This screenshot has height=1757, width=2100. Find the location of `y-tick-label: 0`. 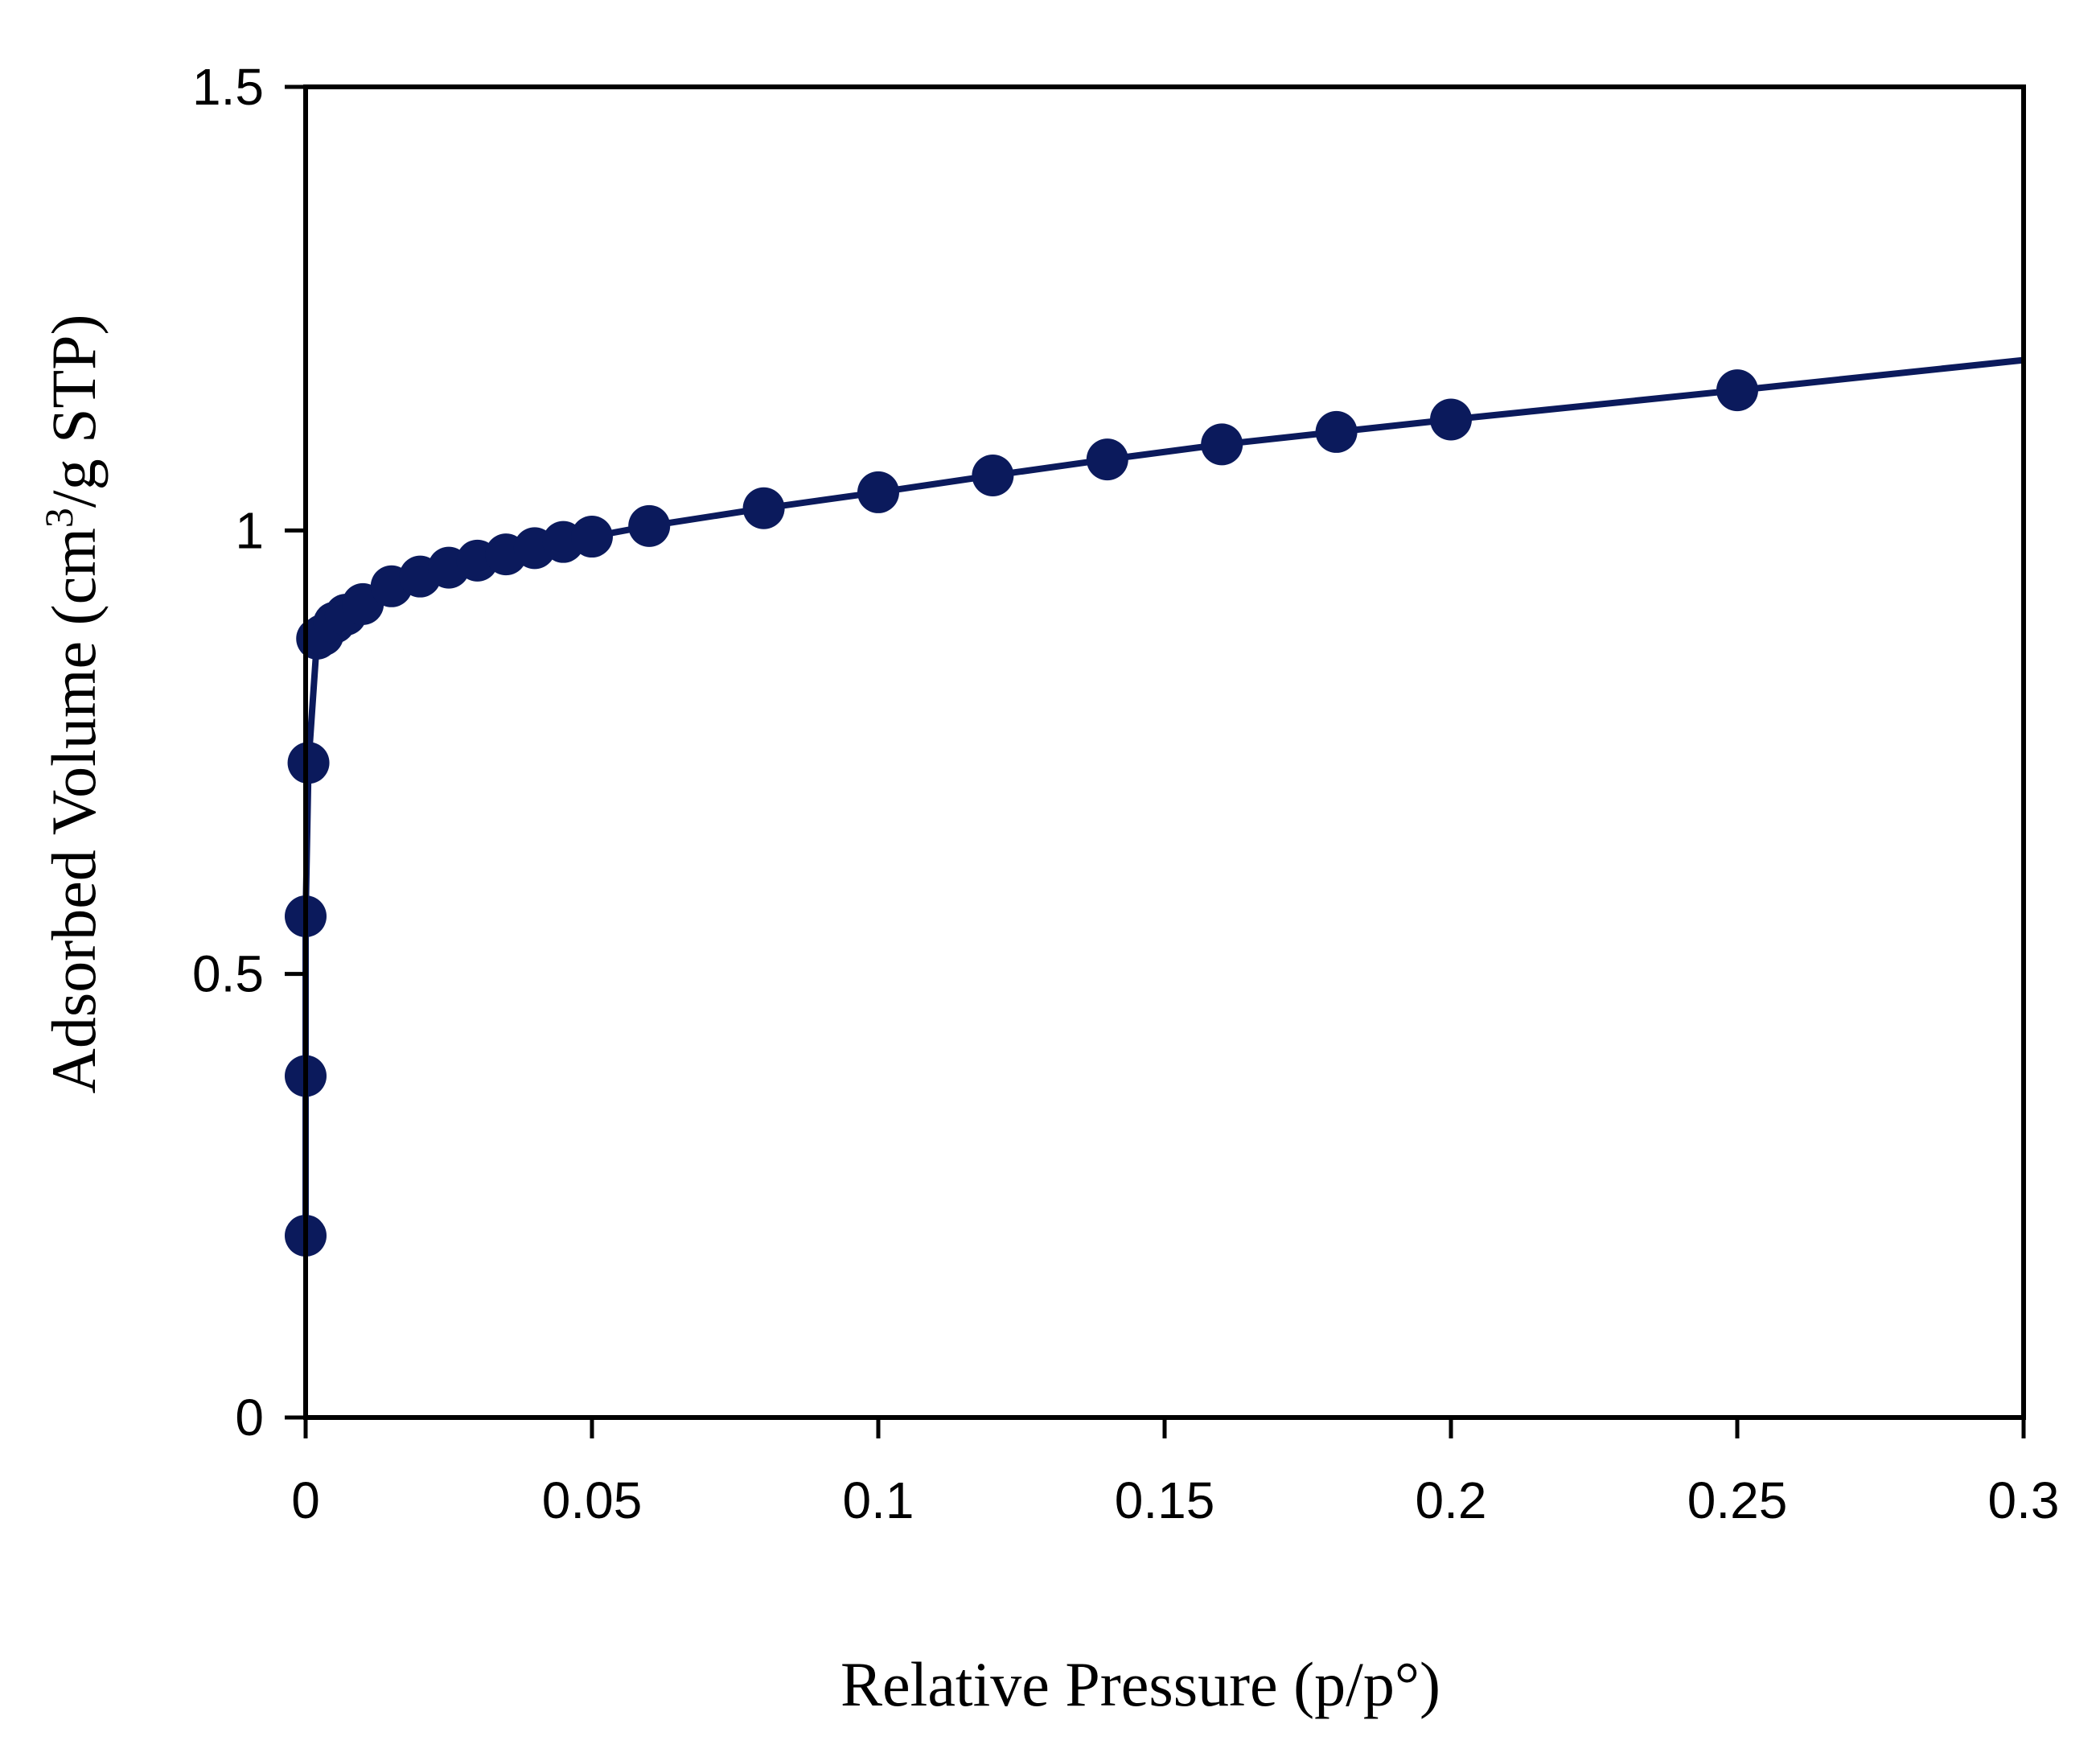

y-tick-label: 0 is located at coordinates (250, 1417).